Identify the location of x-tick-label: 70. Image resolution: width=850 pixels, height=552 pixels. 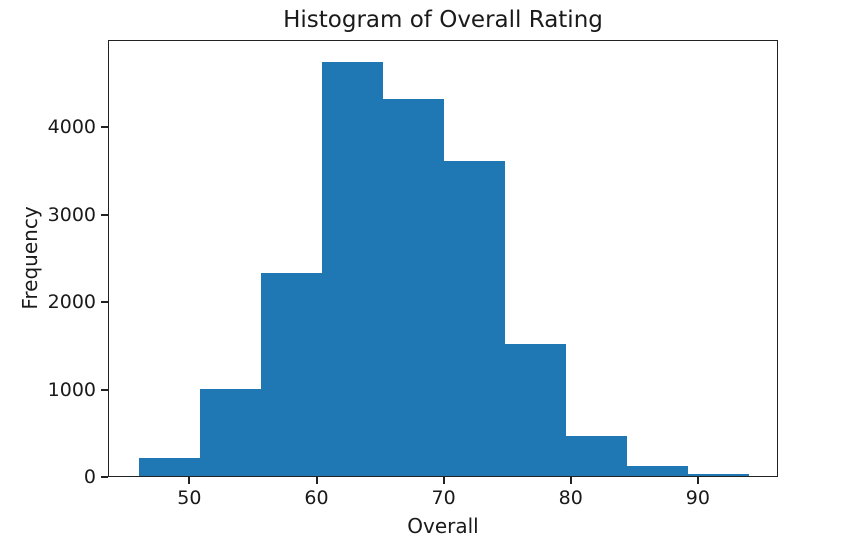
(443, 498).